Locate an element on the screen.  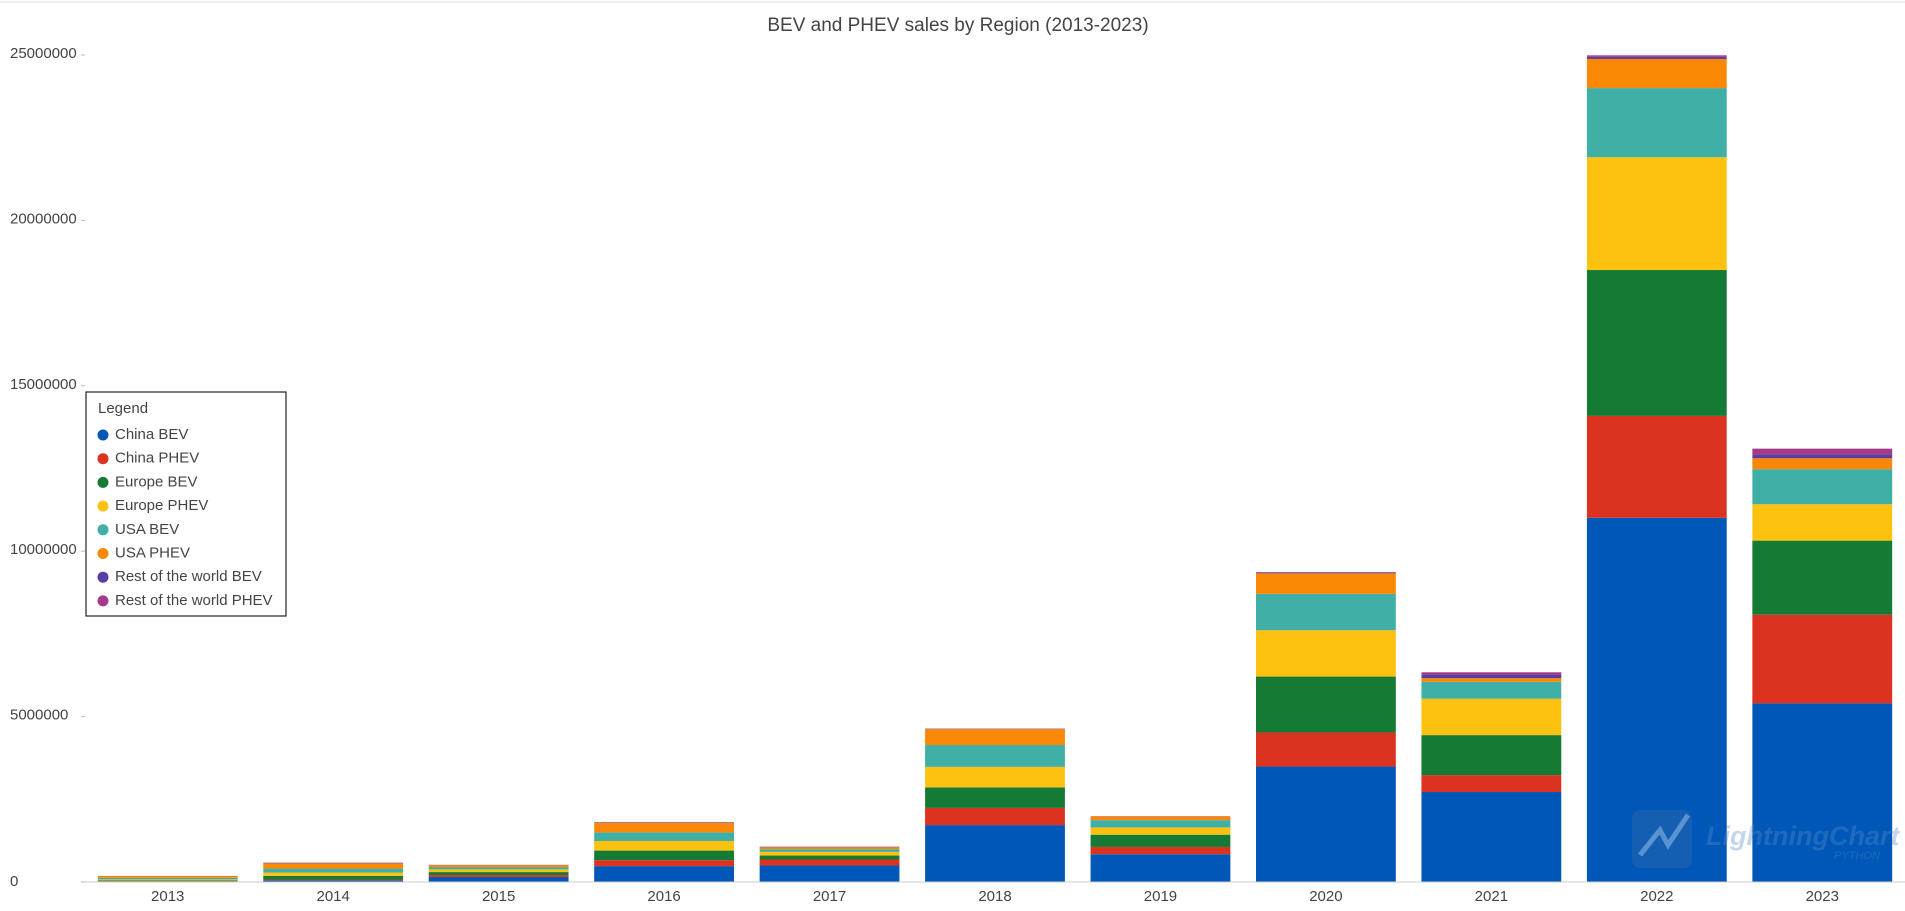
y-tick-label: 15000000 is located at coordinates (43, 384).